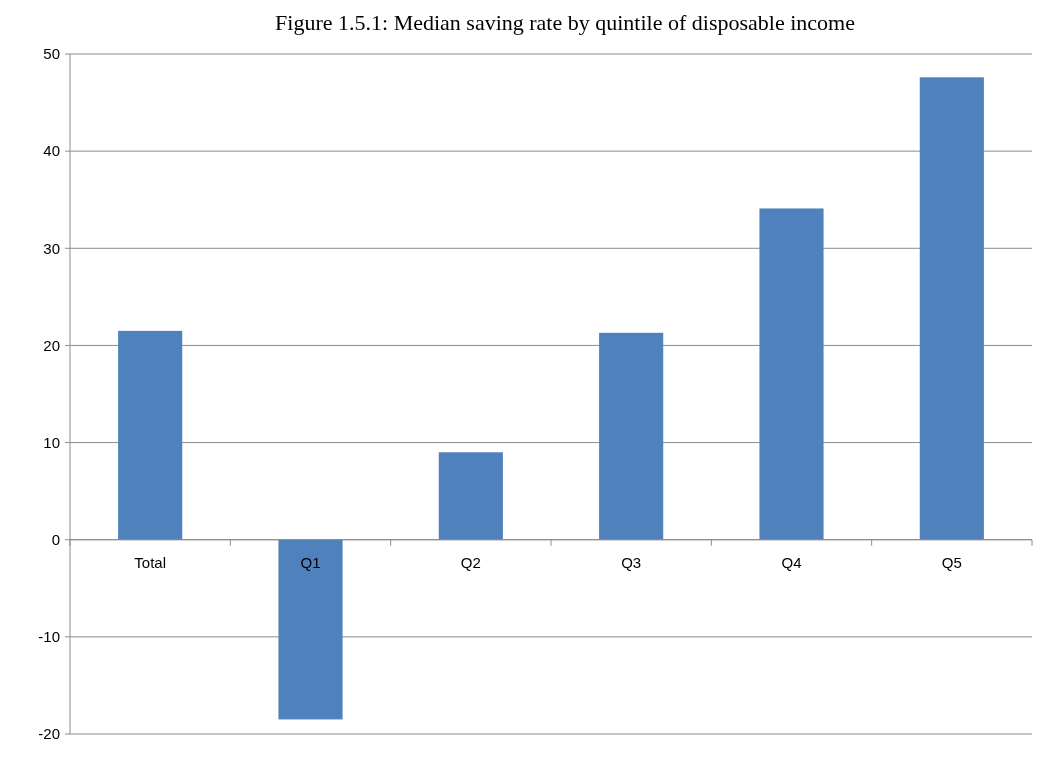 The image size is (1050, 762). Describe the element at coordinates (55, 539) in the screenshot. I see `y-tick-label: 0` at that location.